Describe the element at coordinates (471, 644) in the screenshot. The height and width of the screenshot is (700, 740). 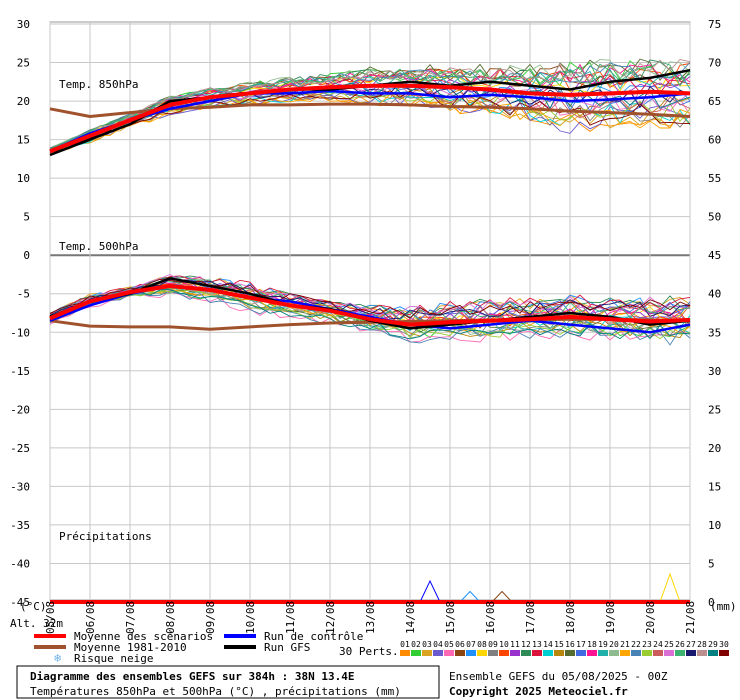
I see `pert-id-07: 07` at that location.